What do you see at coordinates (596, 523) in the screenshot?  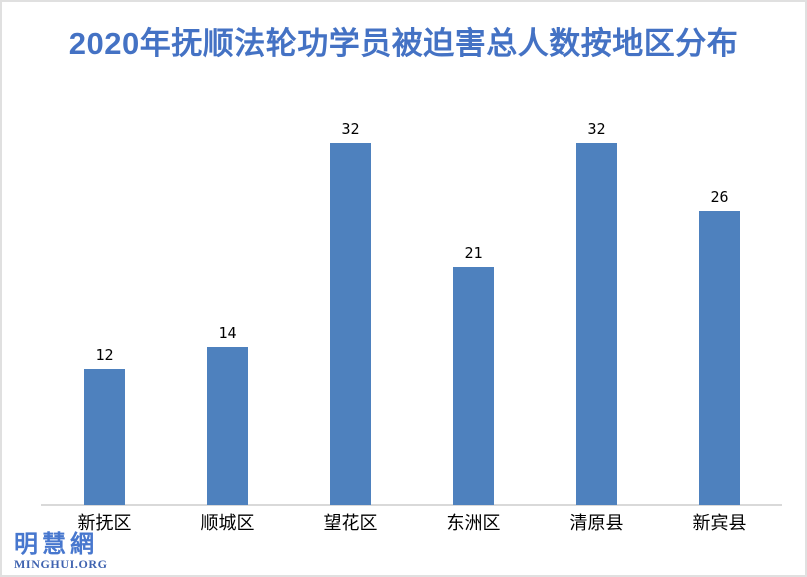 I see `x-axis-label: 清原县` at bounding box center [596, 523].